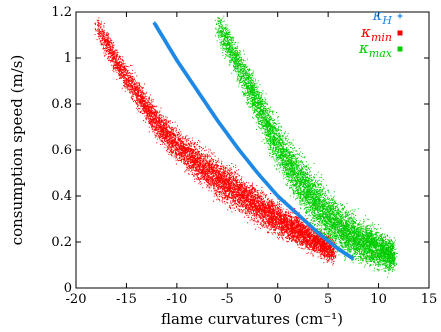  What do you see at coordinates (68, 58) in the screenshot?
I see `y-tick-label: 1` at bounding box center [68, 58].